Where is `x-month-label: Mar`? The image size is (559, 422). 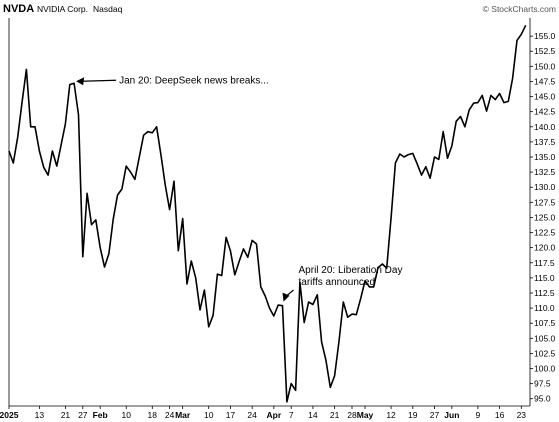 x-month-label: Mar is located at coordinates (183, 415).